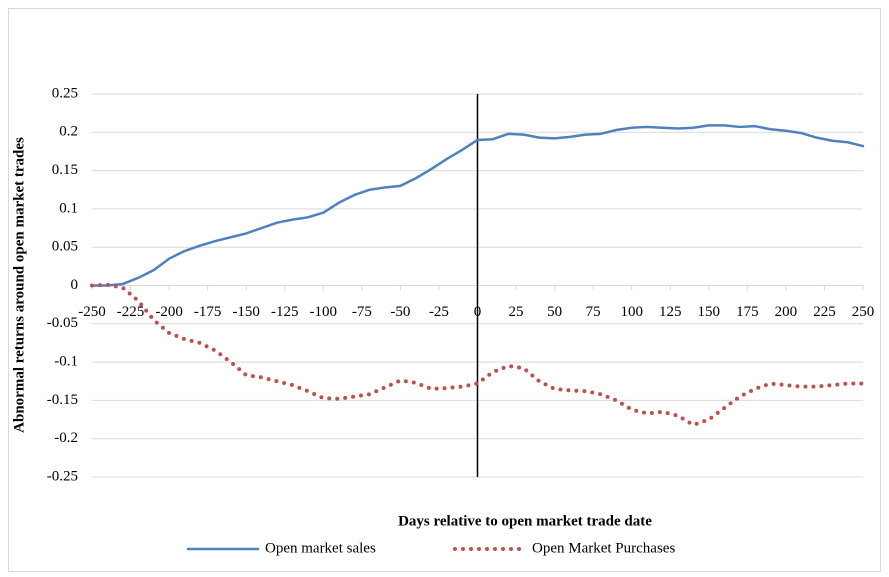 This screenshot has width=889, height=577. I want to click on y-tick-label: 0.15, so click(65, 170).